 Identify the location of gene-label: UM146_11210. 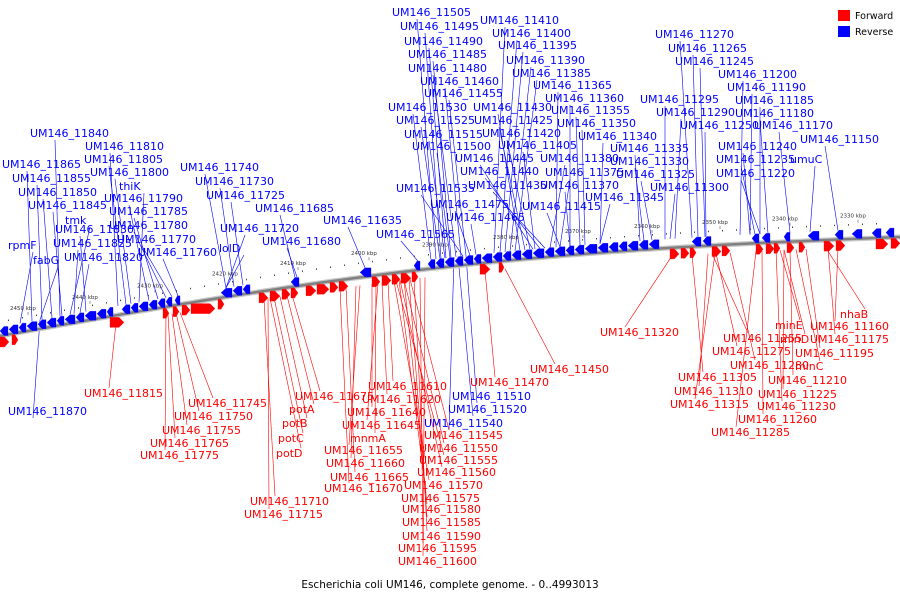
(807, 380).